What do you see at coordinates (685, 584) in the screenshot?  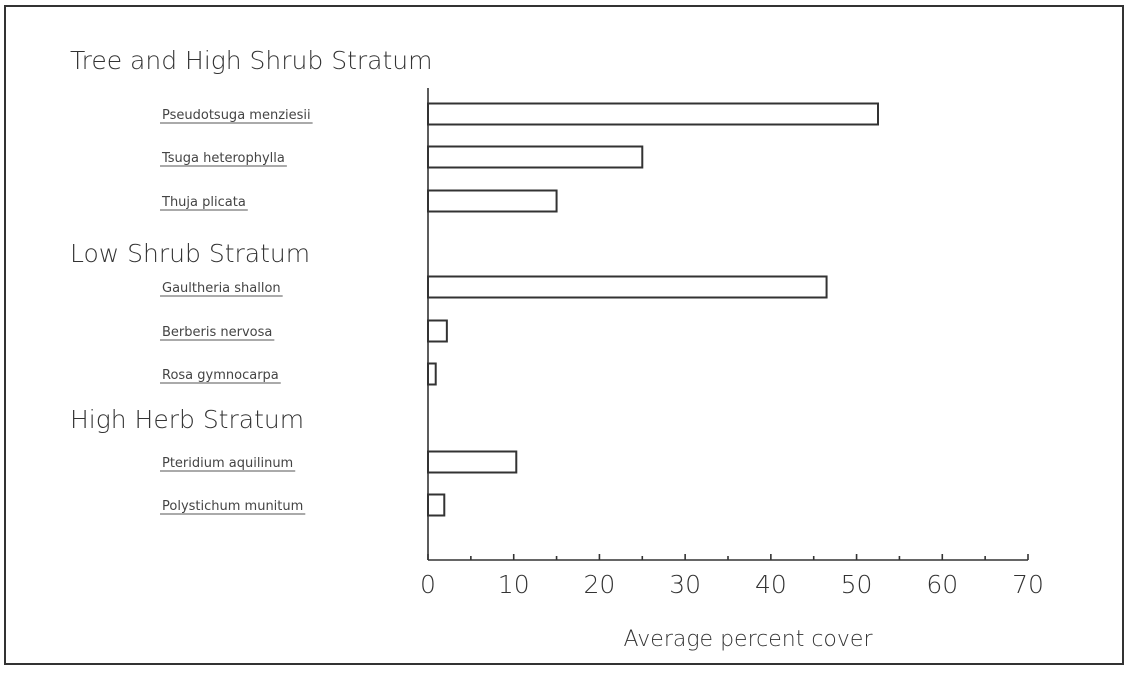 I see `x-tick-label-30: 30` at bounding box center [685, 584].